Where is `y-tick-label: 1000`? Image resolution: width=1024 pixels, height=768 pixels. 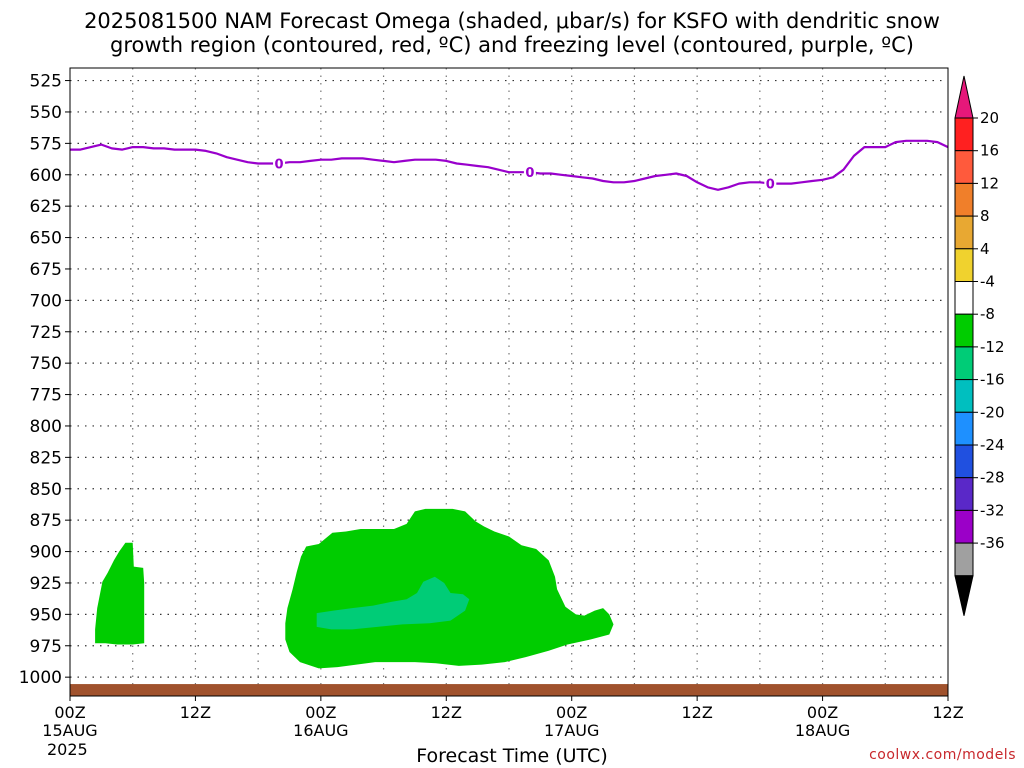 y-tick-label: 1000 is located at coordinates (40, 678).